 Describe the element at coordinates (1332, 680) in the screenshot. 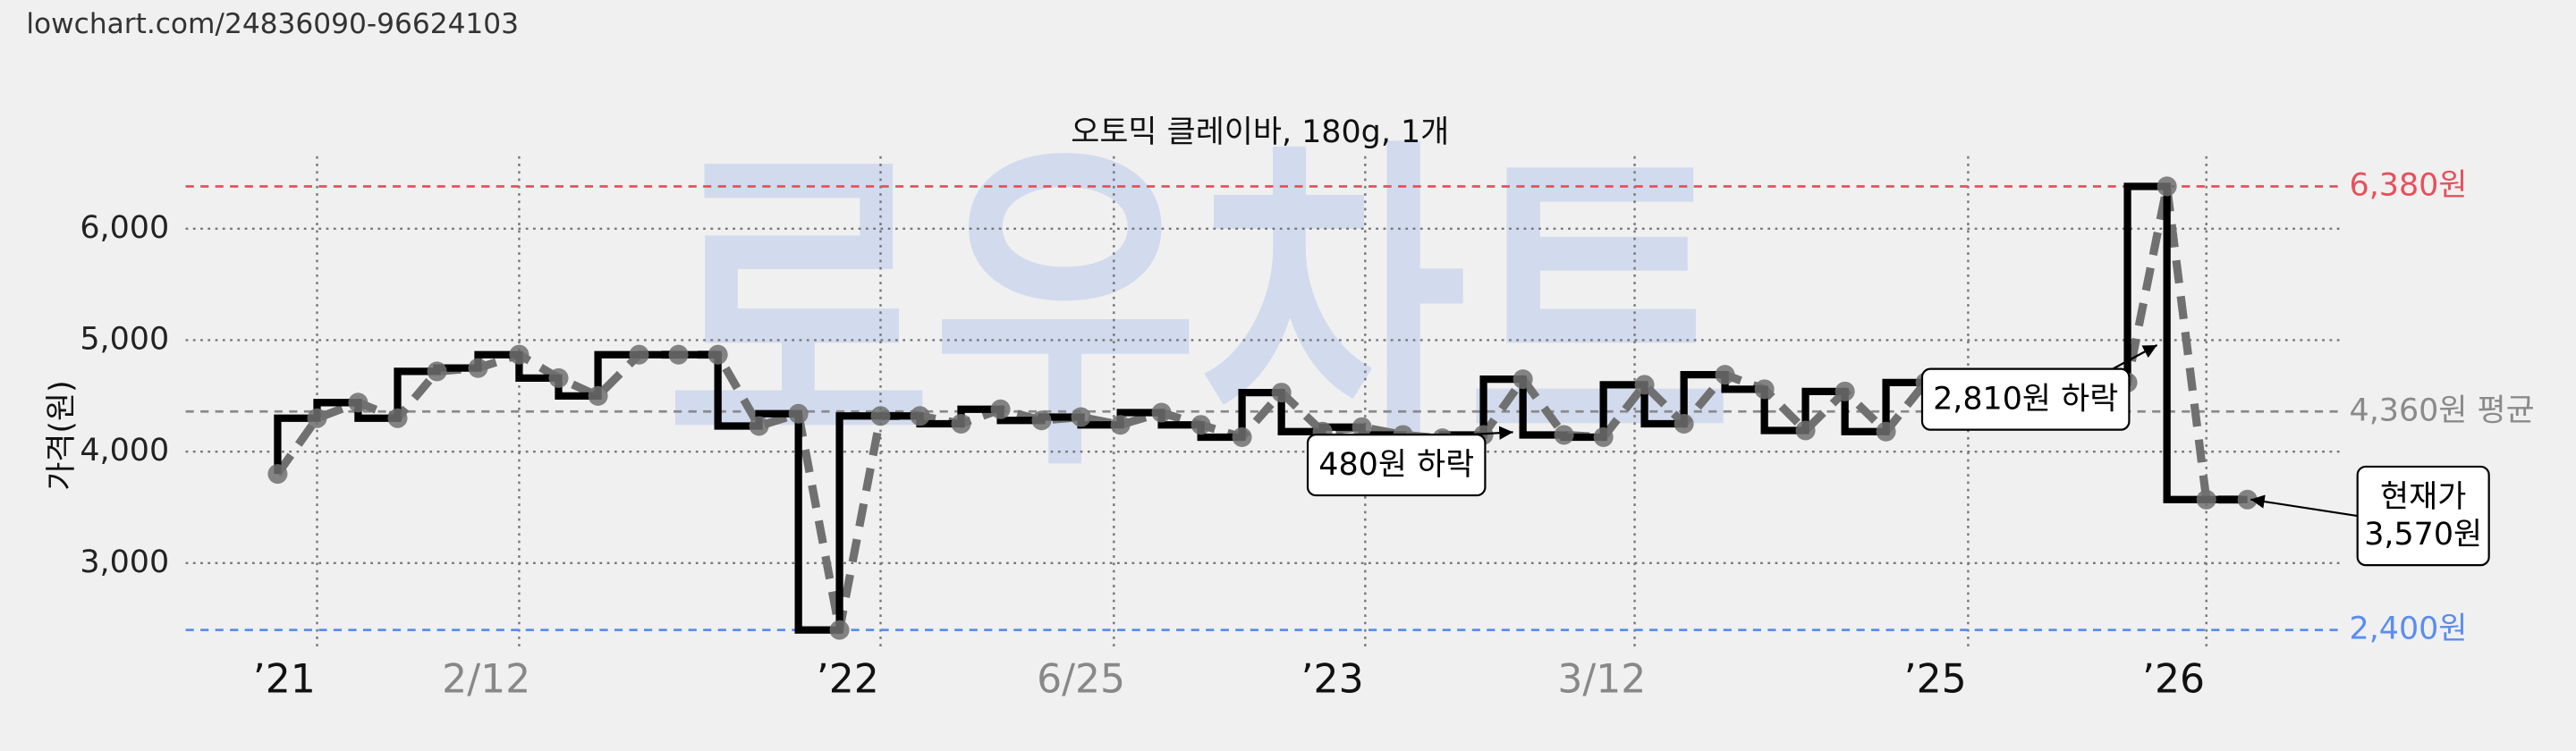

I see `x-tick-label: ’23` at that location.